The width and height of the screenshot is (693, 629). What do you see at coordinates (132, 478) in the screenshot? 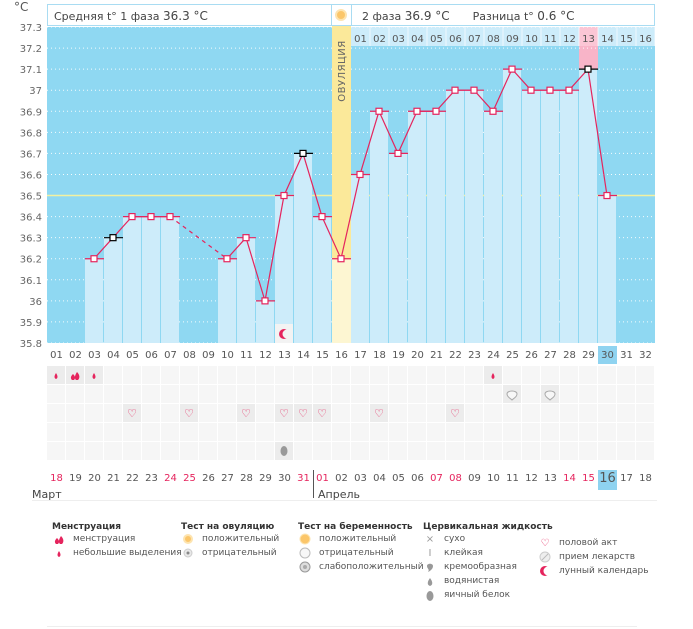
I see `calendar-date: 22` at bounding box center [132, 478].